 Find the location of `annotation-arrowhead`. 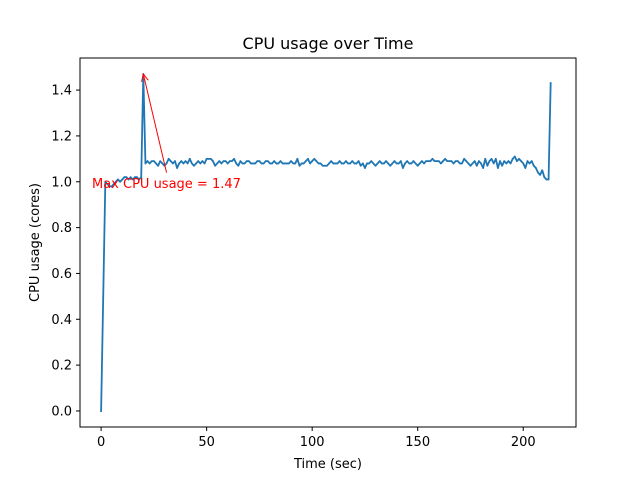

annotation-arrowhead is located at coordinates (145, 77).